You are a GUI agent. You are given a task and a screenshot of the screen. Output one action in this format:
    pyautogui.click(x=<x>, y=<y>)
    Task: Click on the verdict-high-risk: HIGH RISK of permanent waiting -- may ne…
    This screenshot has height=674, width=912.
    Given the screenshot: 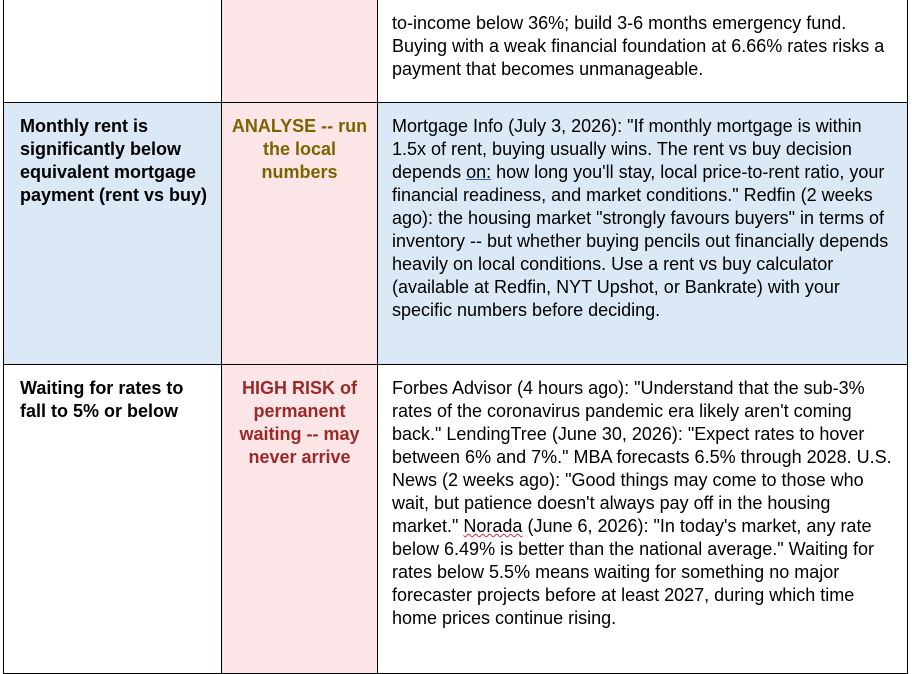 What is the action you would take?
    pyautogui.click(x=299, y=422)
    